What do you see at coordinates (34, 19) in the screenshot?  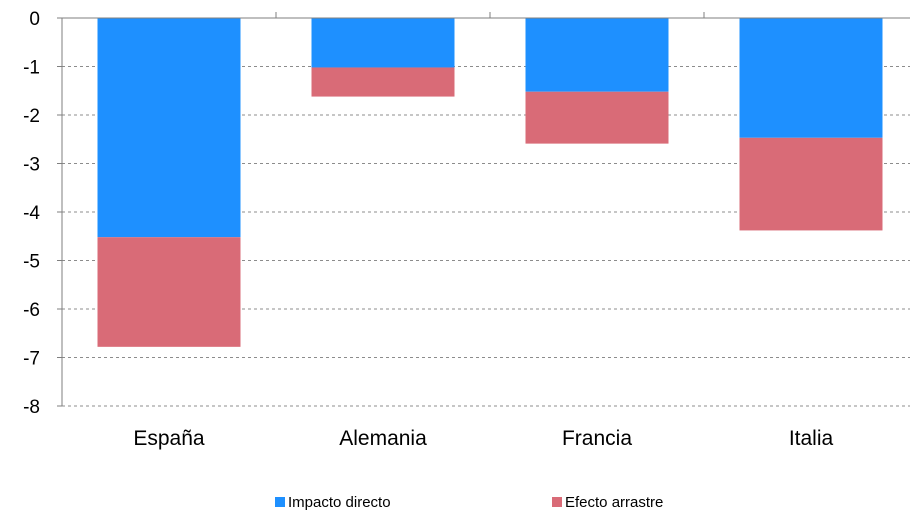 I see `y-tick-label: 0` at bounding box center [34, 19].